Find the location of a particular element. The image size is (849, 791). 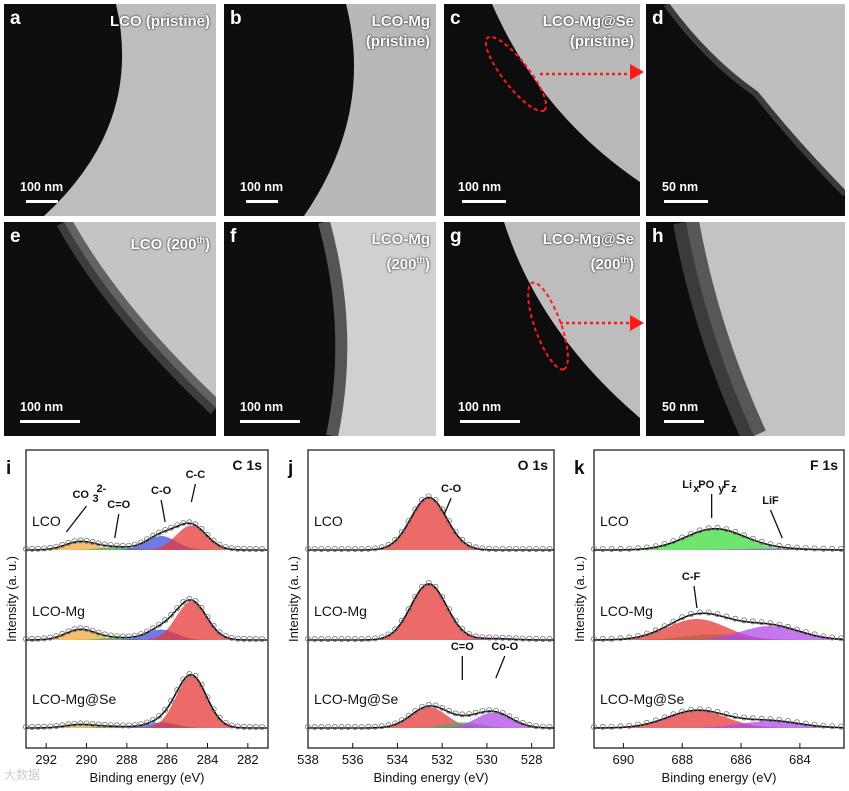

chart-i-tick-label-0: 292 is located at coordinates (46, 759).